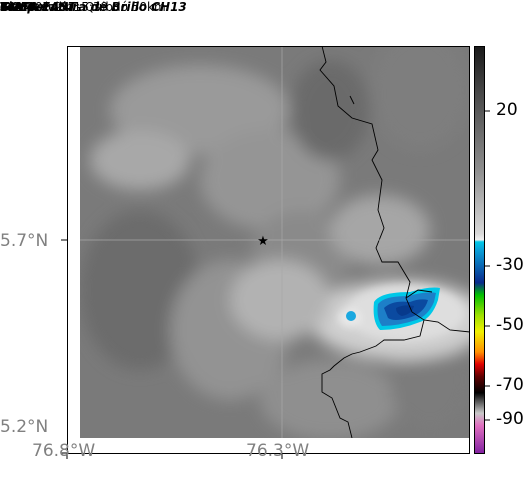 This screenshot has width=526, height=491. What do you see at coordinates (482, 250) in the screenshot?
I see `colorbar` at bounding box center [482, 250].